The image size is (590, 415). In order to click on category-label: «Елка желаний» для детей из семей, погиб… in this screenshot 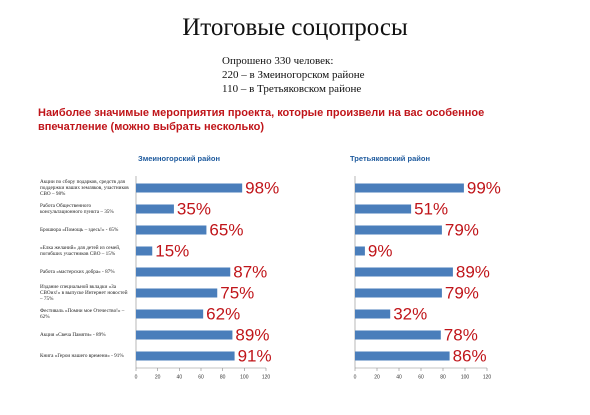, I will do `click(80, 251)`.